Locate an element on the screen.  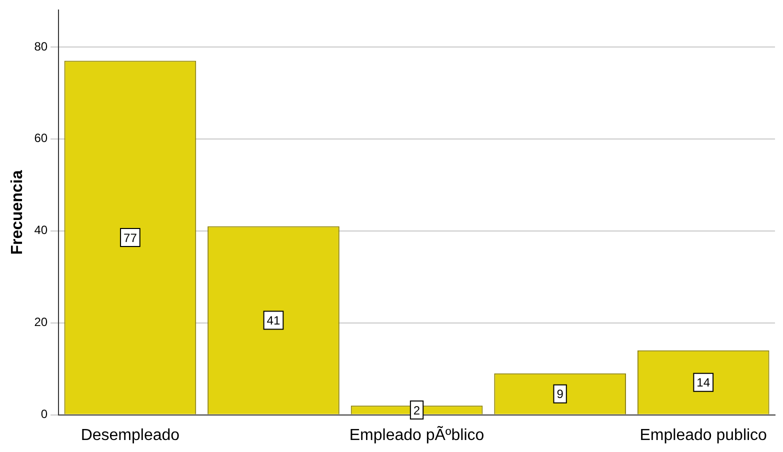
y-axis-title: Frecuencia is located at coordinates (17, 212).